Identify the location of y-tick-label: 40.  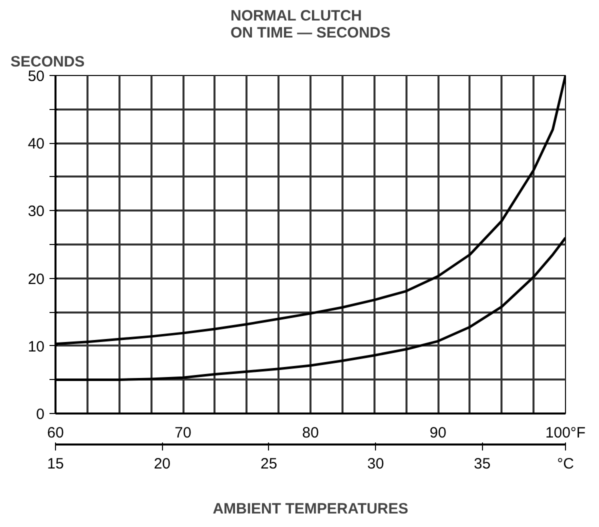
(36, 144).